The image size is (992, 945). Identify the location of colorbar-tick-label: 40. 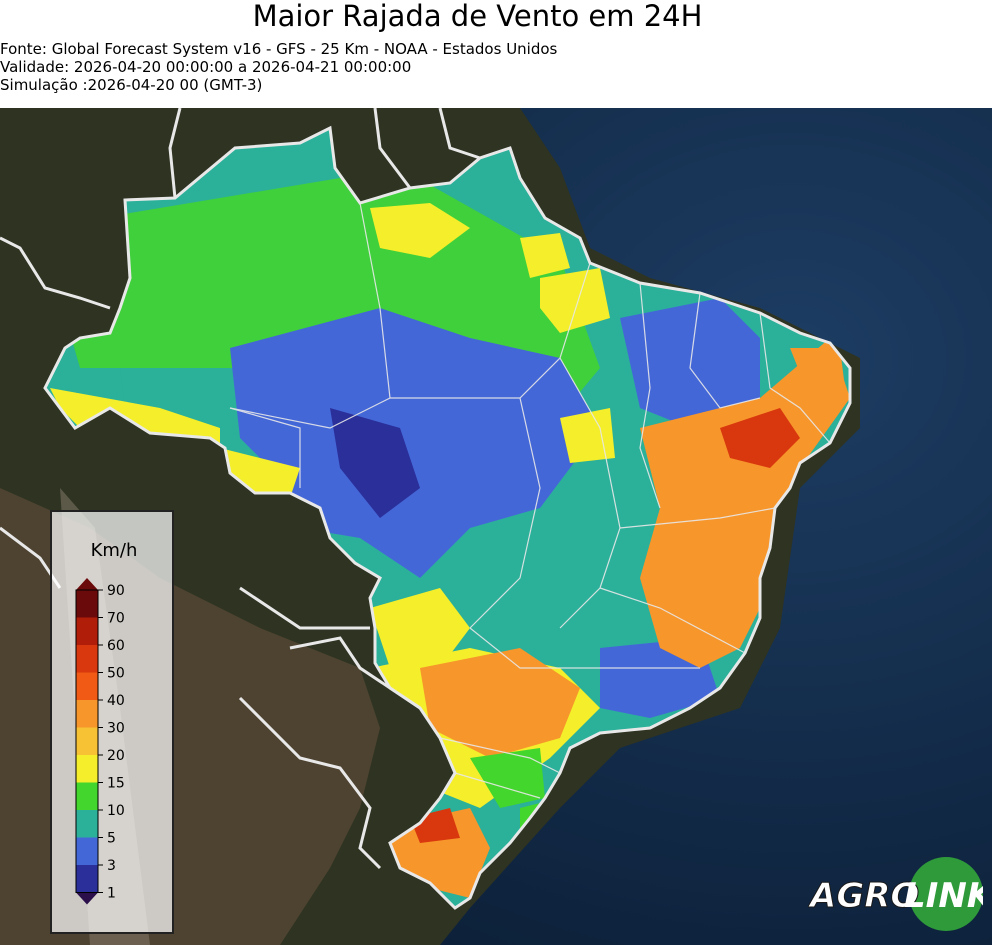
(116, 701).